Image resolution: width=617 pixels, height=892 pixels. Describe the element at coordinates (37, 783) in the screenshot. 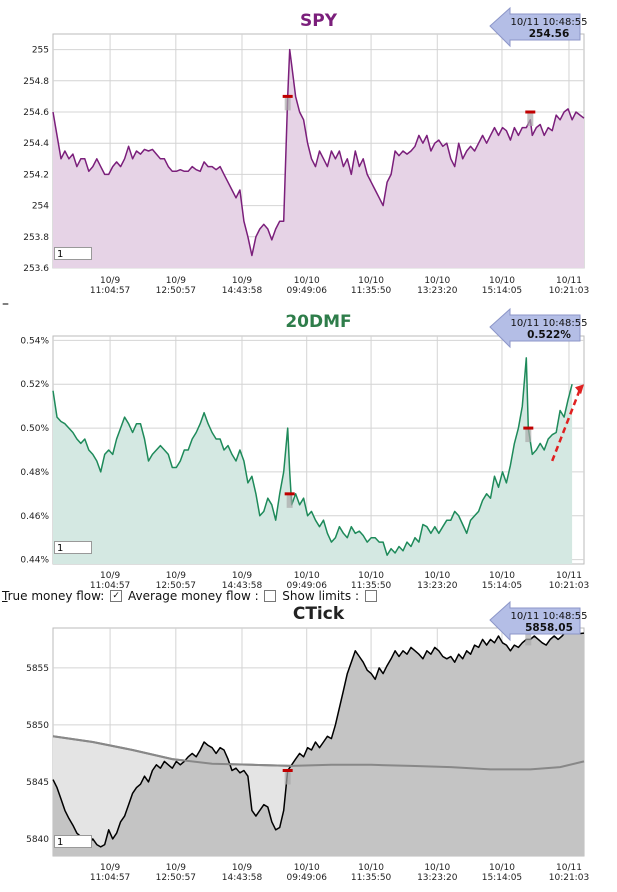

I see `y-tick-label: 5845` at that location.